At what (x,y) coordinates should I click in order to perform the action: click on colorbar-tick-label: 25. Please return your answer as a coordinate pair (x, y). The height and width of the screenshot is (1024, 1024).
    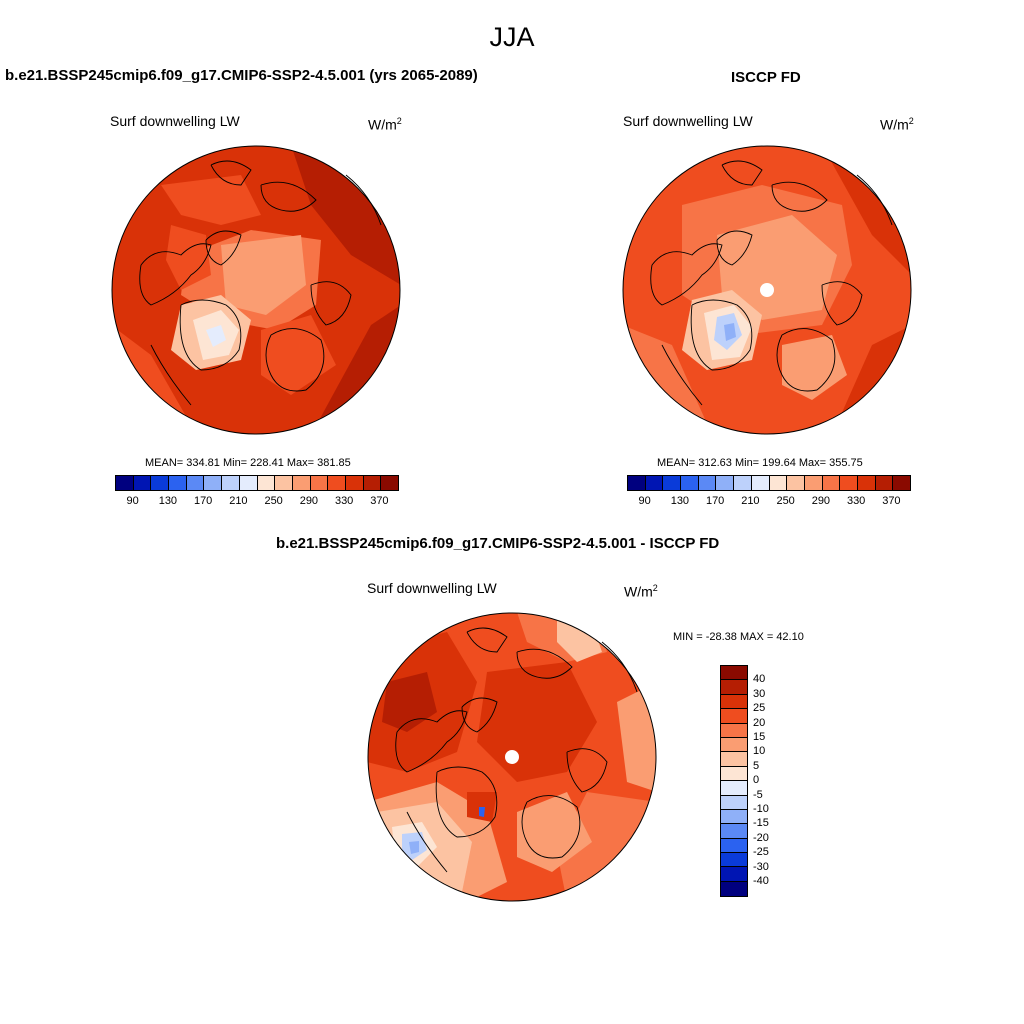
    Looking at the image, I should click on (759, 708).